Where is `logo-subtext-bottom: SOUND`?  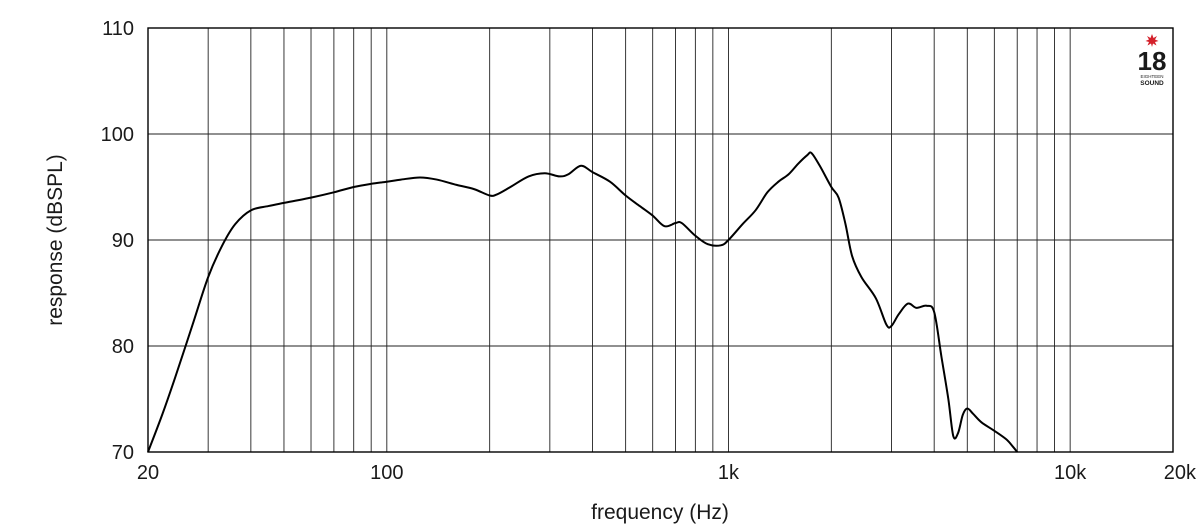 logo-subtext-bottom: SOUND is located at coordinates (1152, 83).